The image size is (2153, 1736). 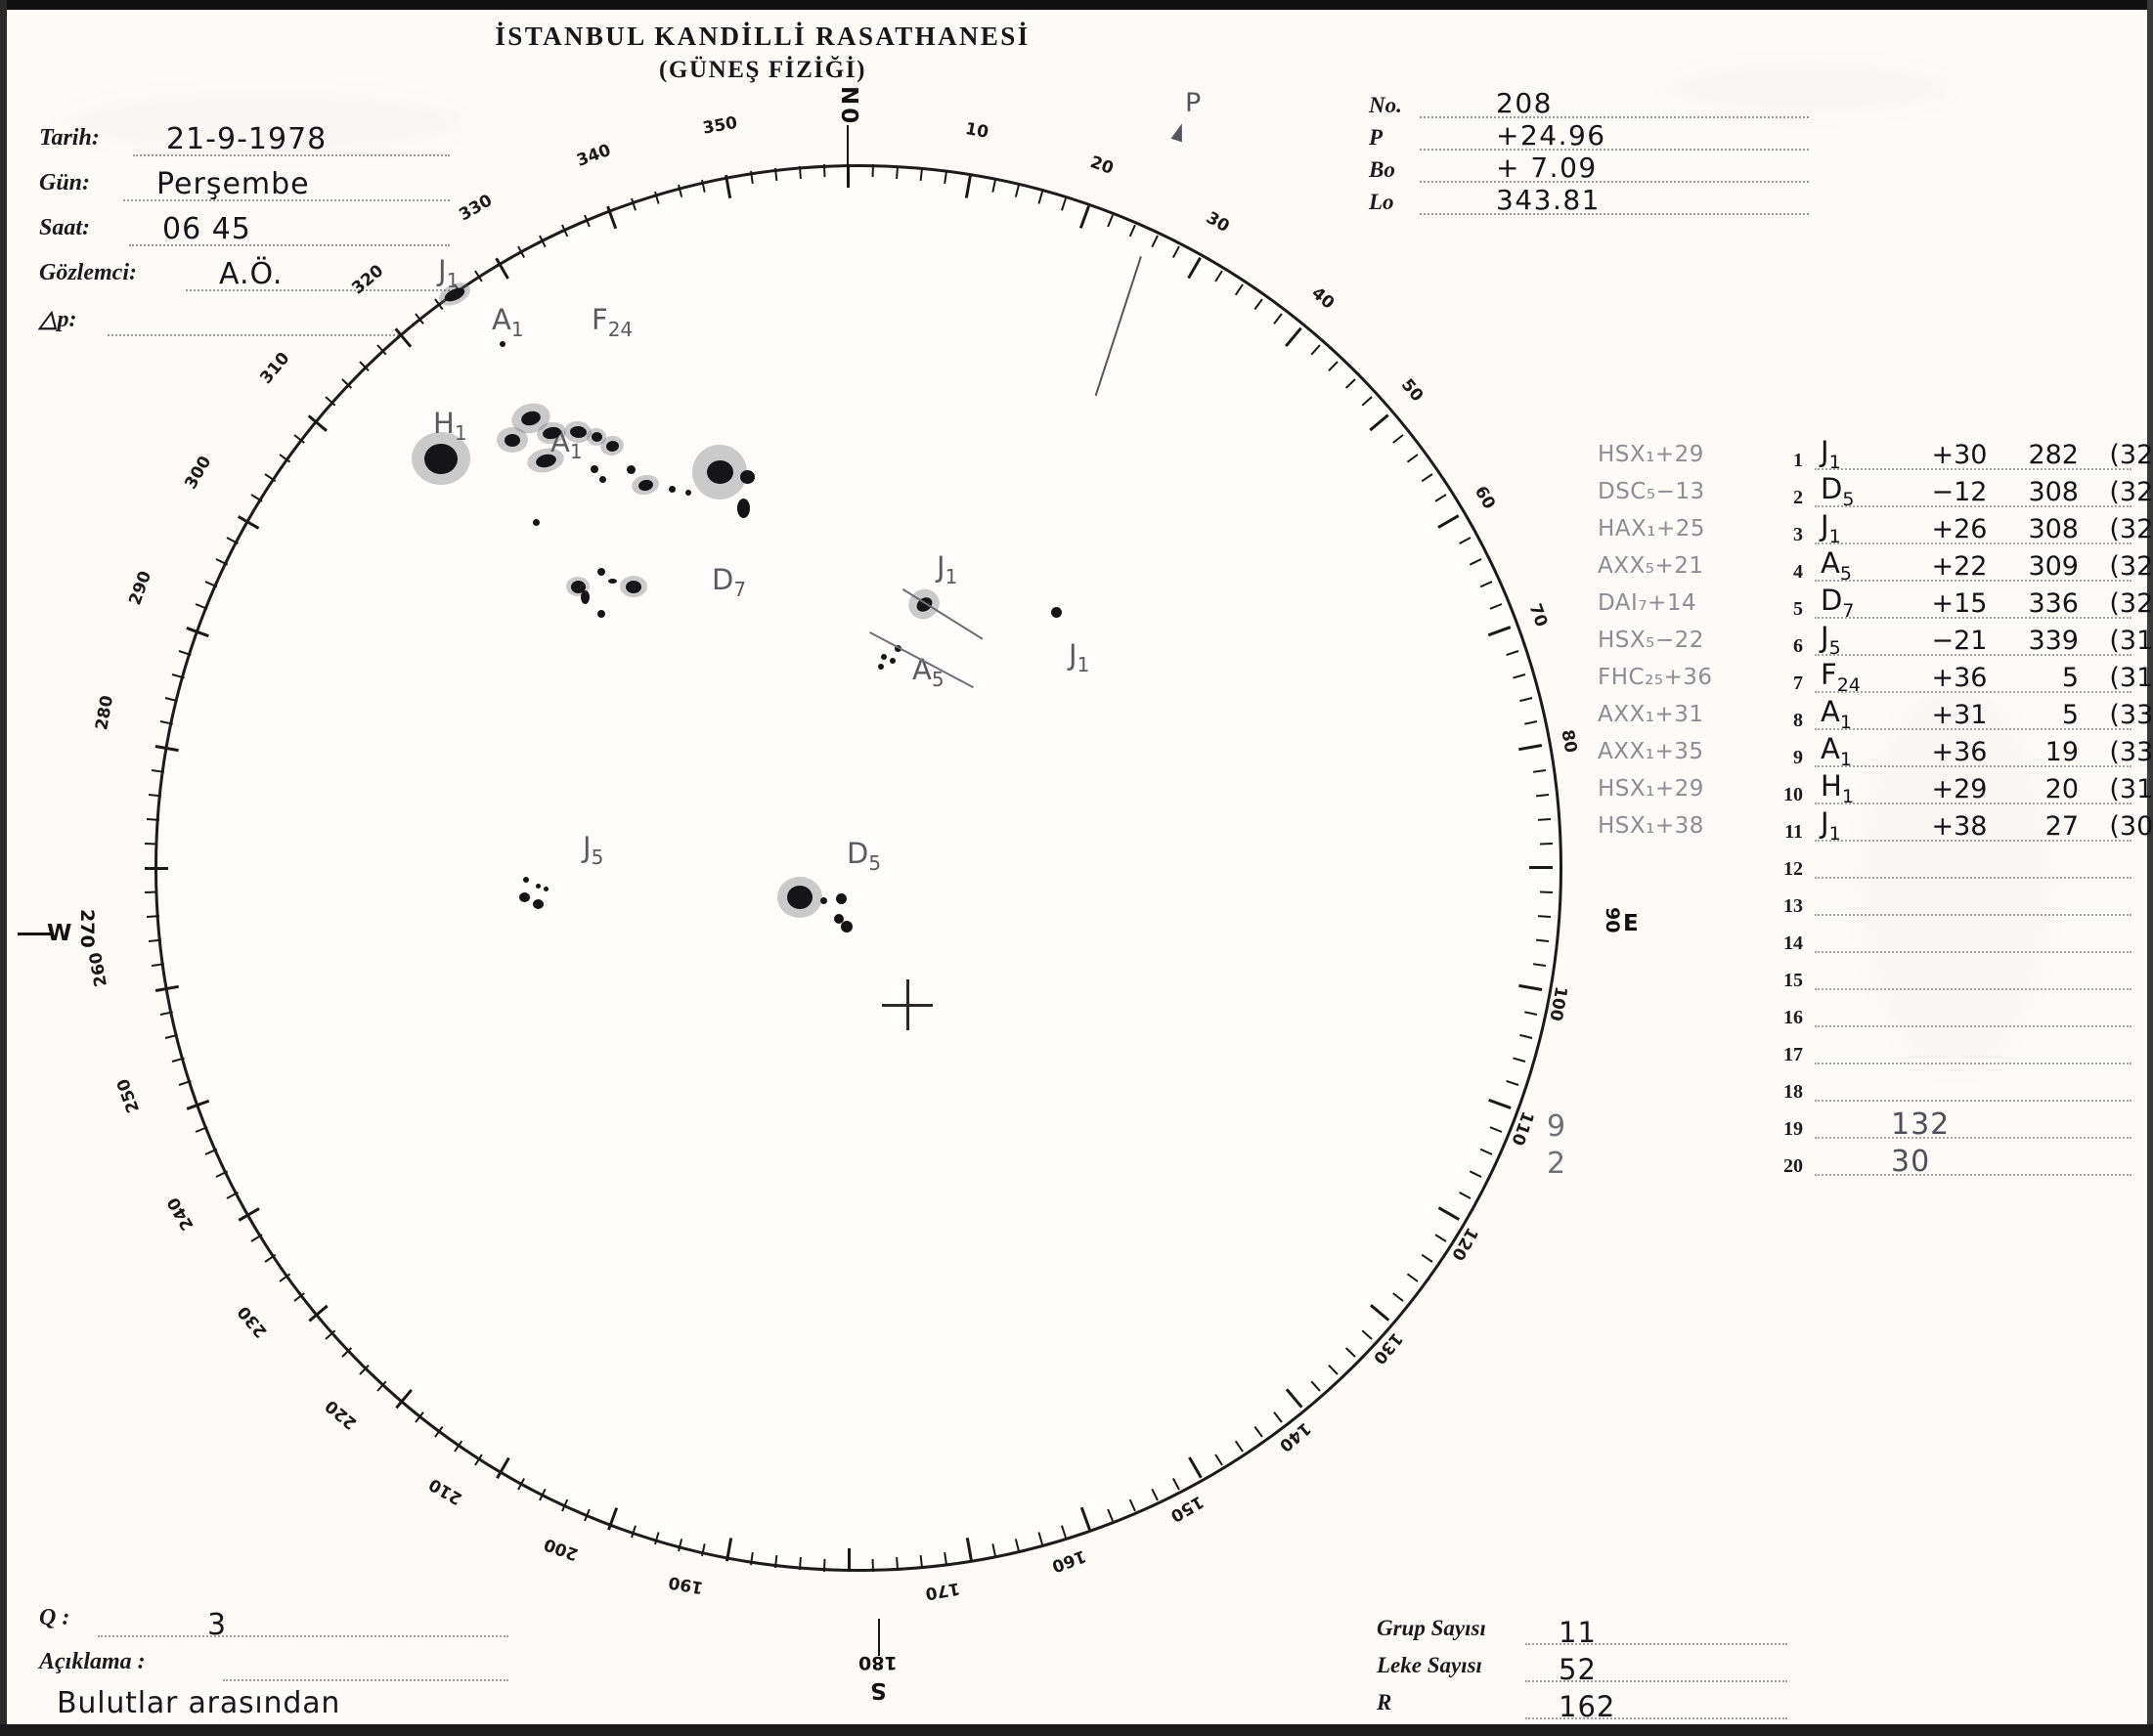 I want to click on form-label: △p:, so click(x=58, y=319).